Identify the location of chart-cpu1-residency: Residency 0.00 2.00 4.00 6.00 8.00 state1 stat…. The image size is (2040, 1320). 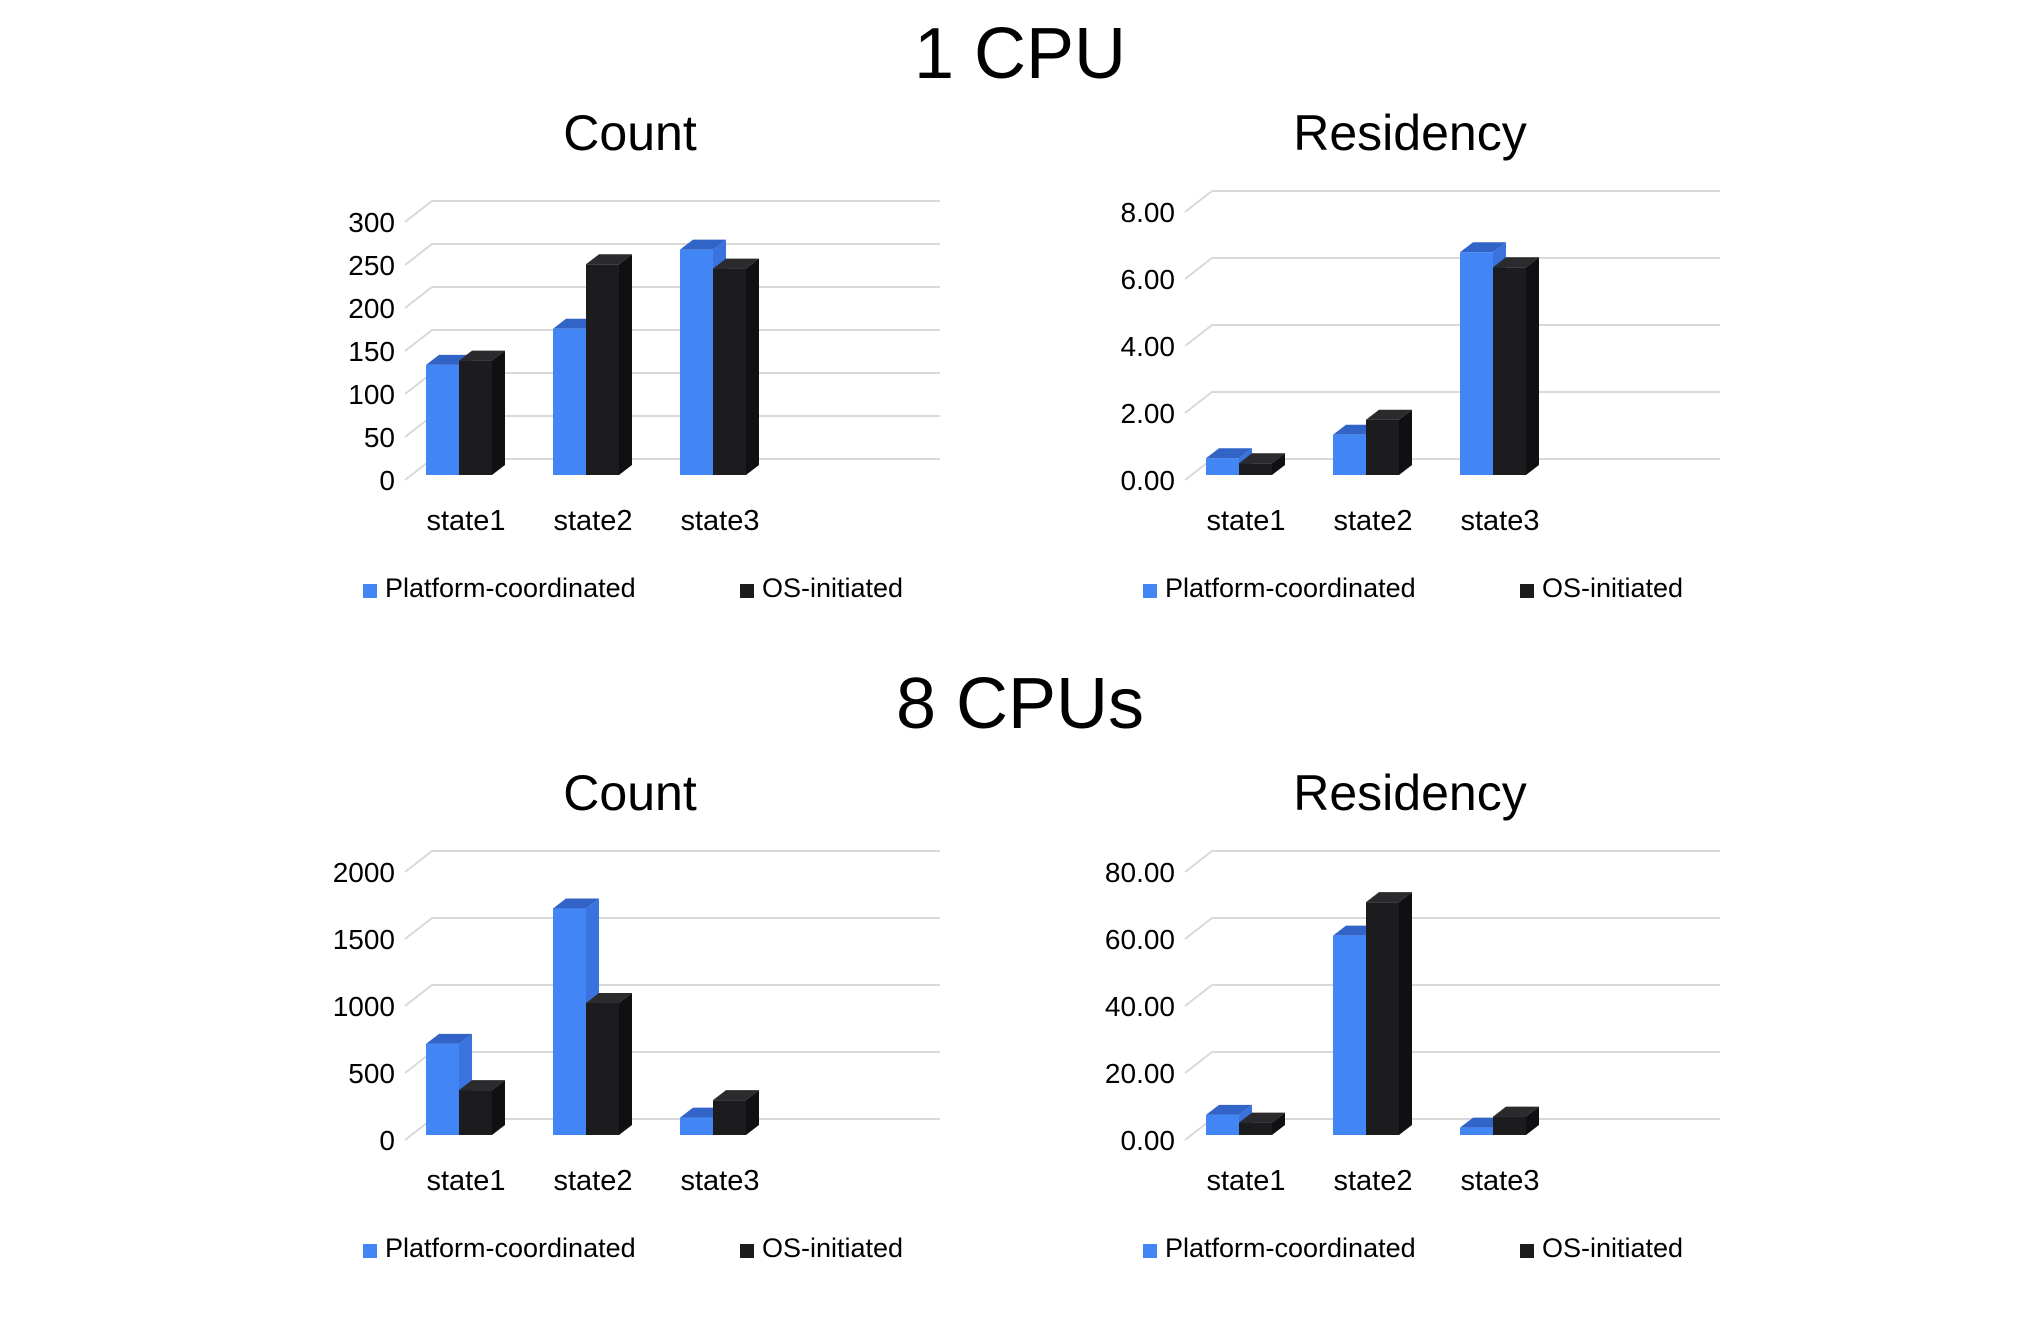
(1410, 355).